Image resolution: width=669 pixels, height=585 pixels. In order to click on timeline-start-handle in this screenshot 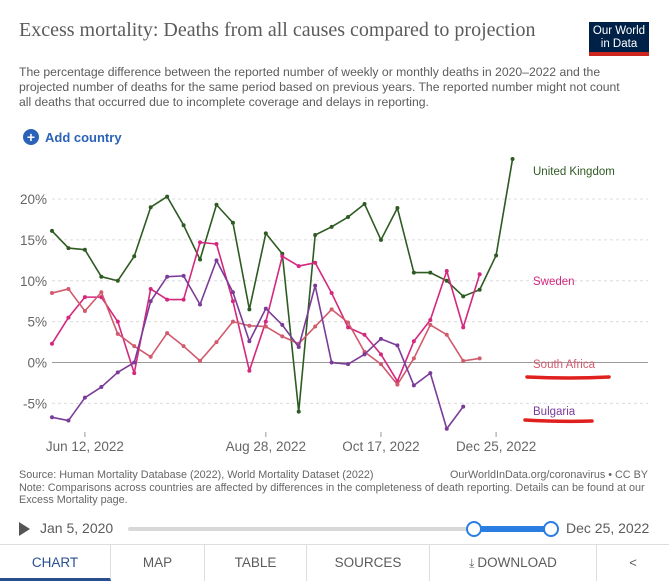, I will do `click(474, 529)`.